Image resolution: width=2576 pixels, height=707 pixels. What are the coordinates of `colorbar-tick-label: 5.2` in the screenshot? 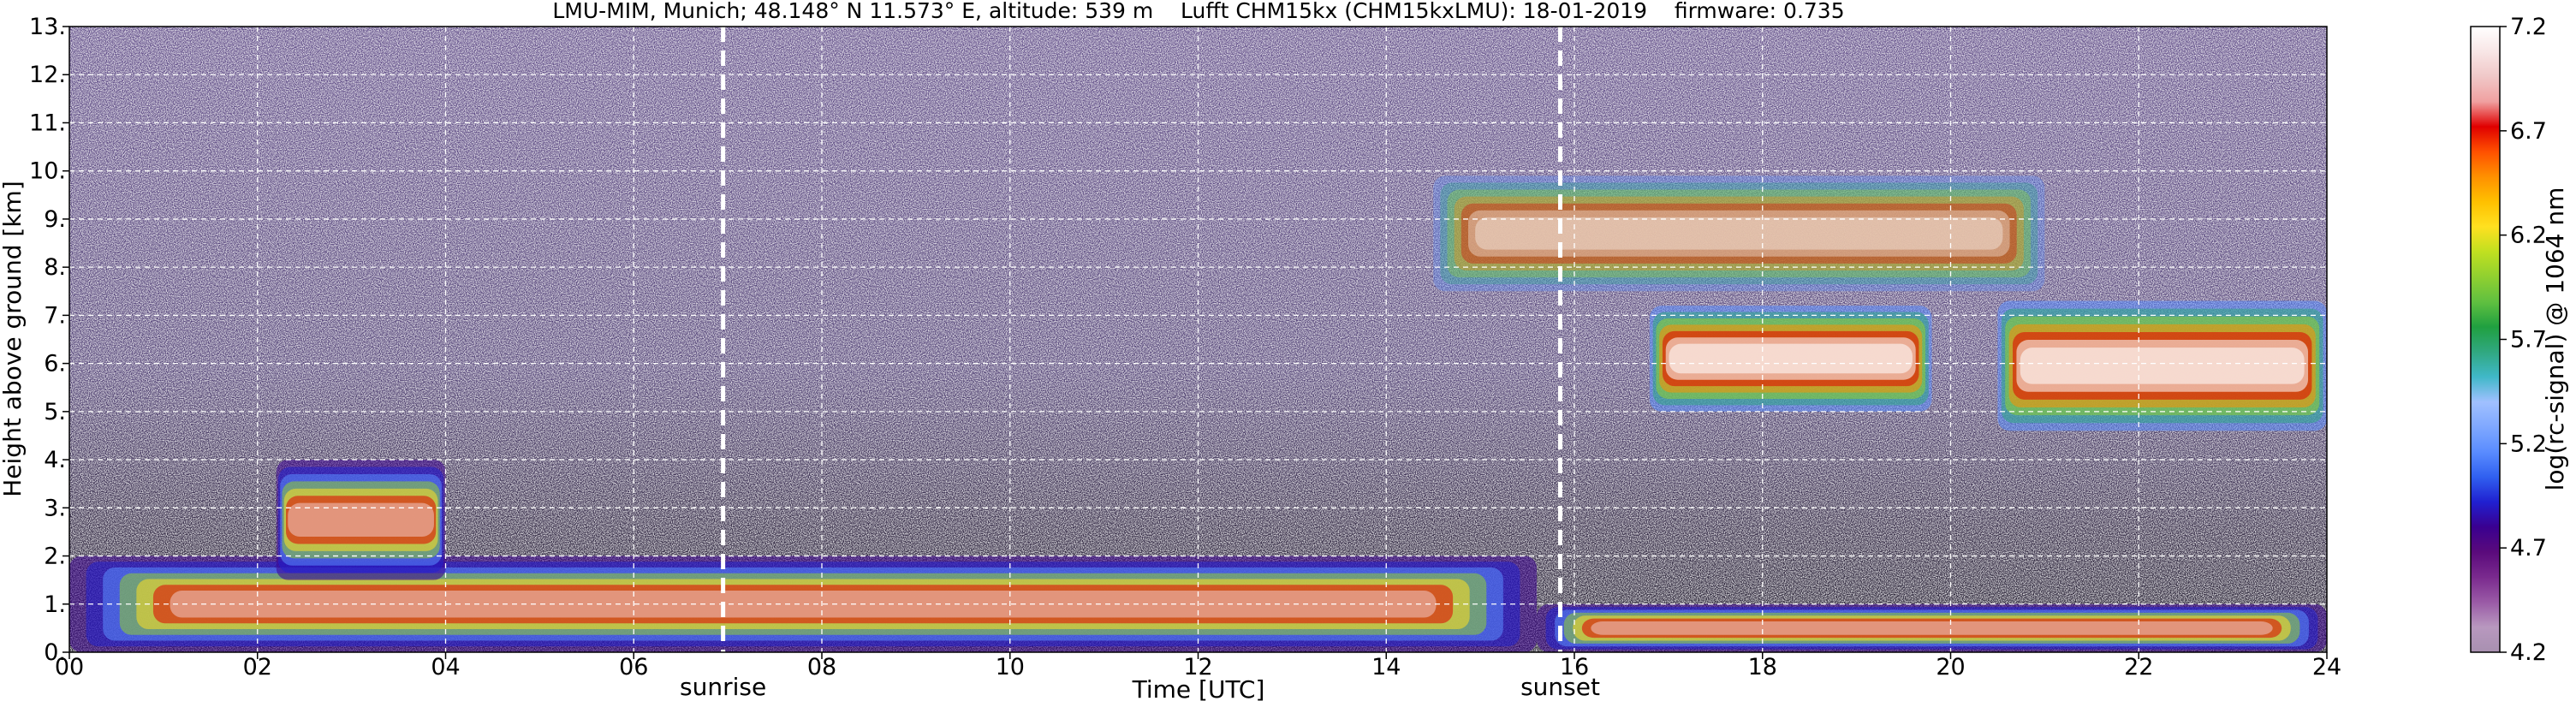 It's located at (2529, 444).